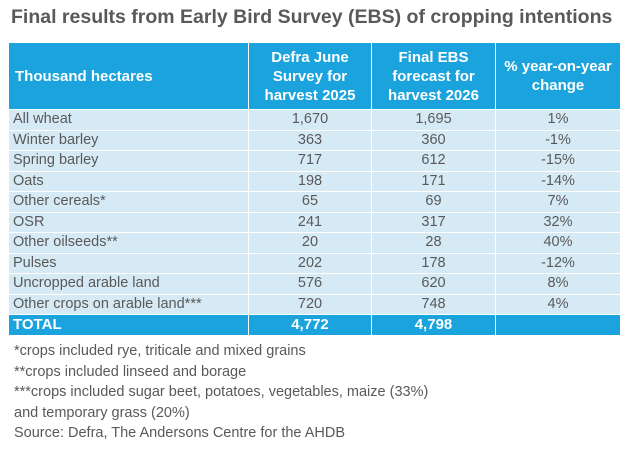  Describe the element at coordinates (558, 120) in the screenshot. I see `change-cell: 1%` at that location.